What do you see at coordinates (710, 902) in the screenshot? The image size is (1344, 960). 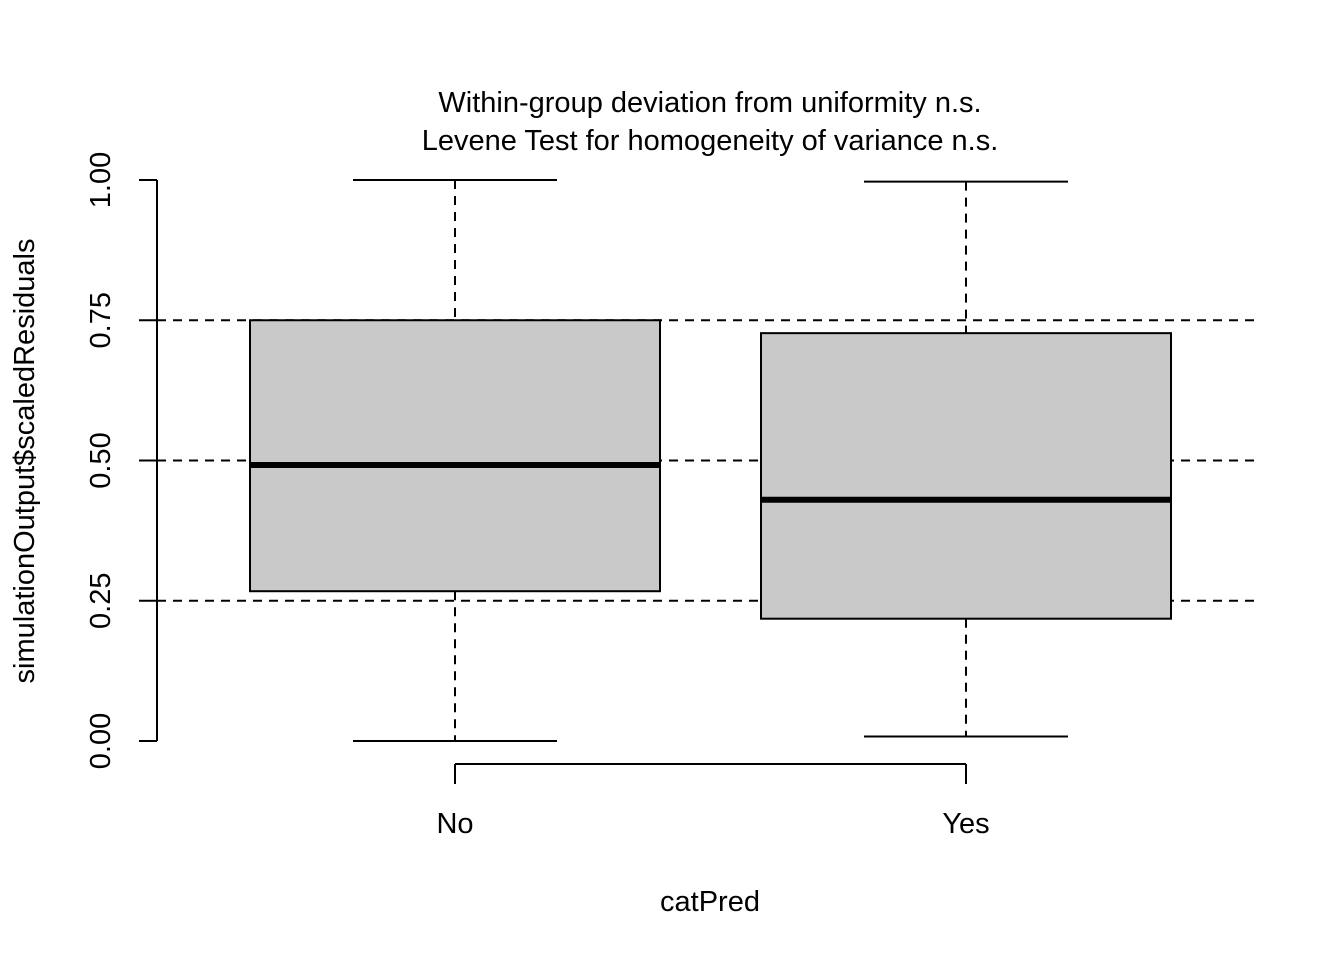 I see `x-axis-title: catPred` at bounding box center [710, 902].